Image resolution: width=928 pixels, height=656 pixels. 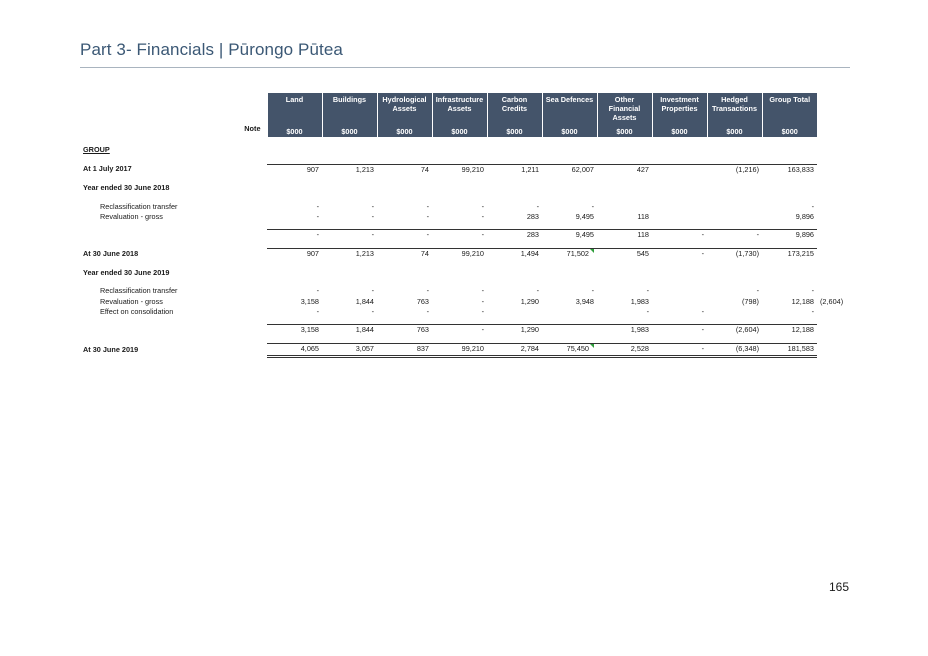 What do you see at coordinates (789, 107) in the screenshot?
I see `column-header: Group Total` at bounding box center [789, 107].